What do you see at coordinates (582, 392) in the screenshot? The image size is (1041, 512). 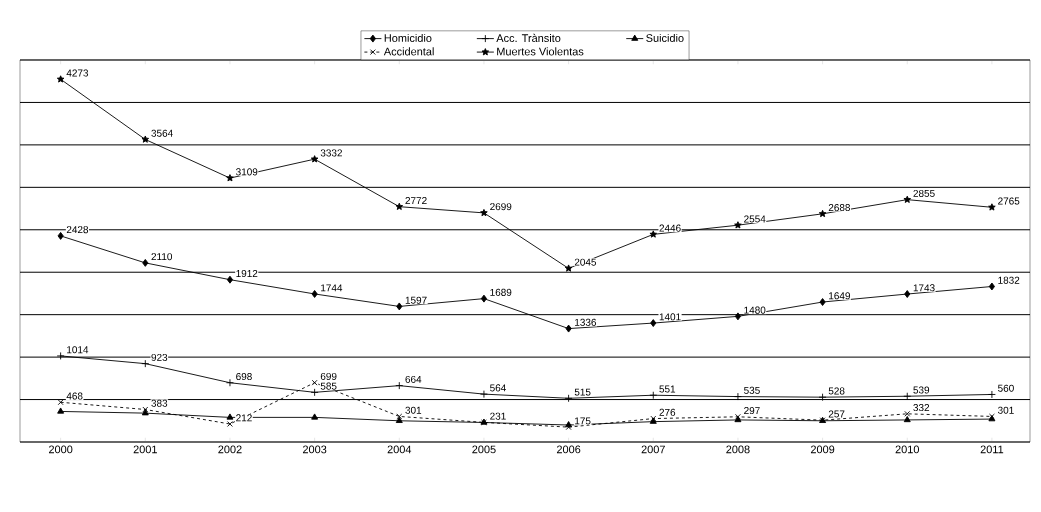 I see `data-label: 515` at bounding box center [582, 392].